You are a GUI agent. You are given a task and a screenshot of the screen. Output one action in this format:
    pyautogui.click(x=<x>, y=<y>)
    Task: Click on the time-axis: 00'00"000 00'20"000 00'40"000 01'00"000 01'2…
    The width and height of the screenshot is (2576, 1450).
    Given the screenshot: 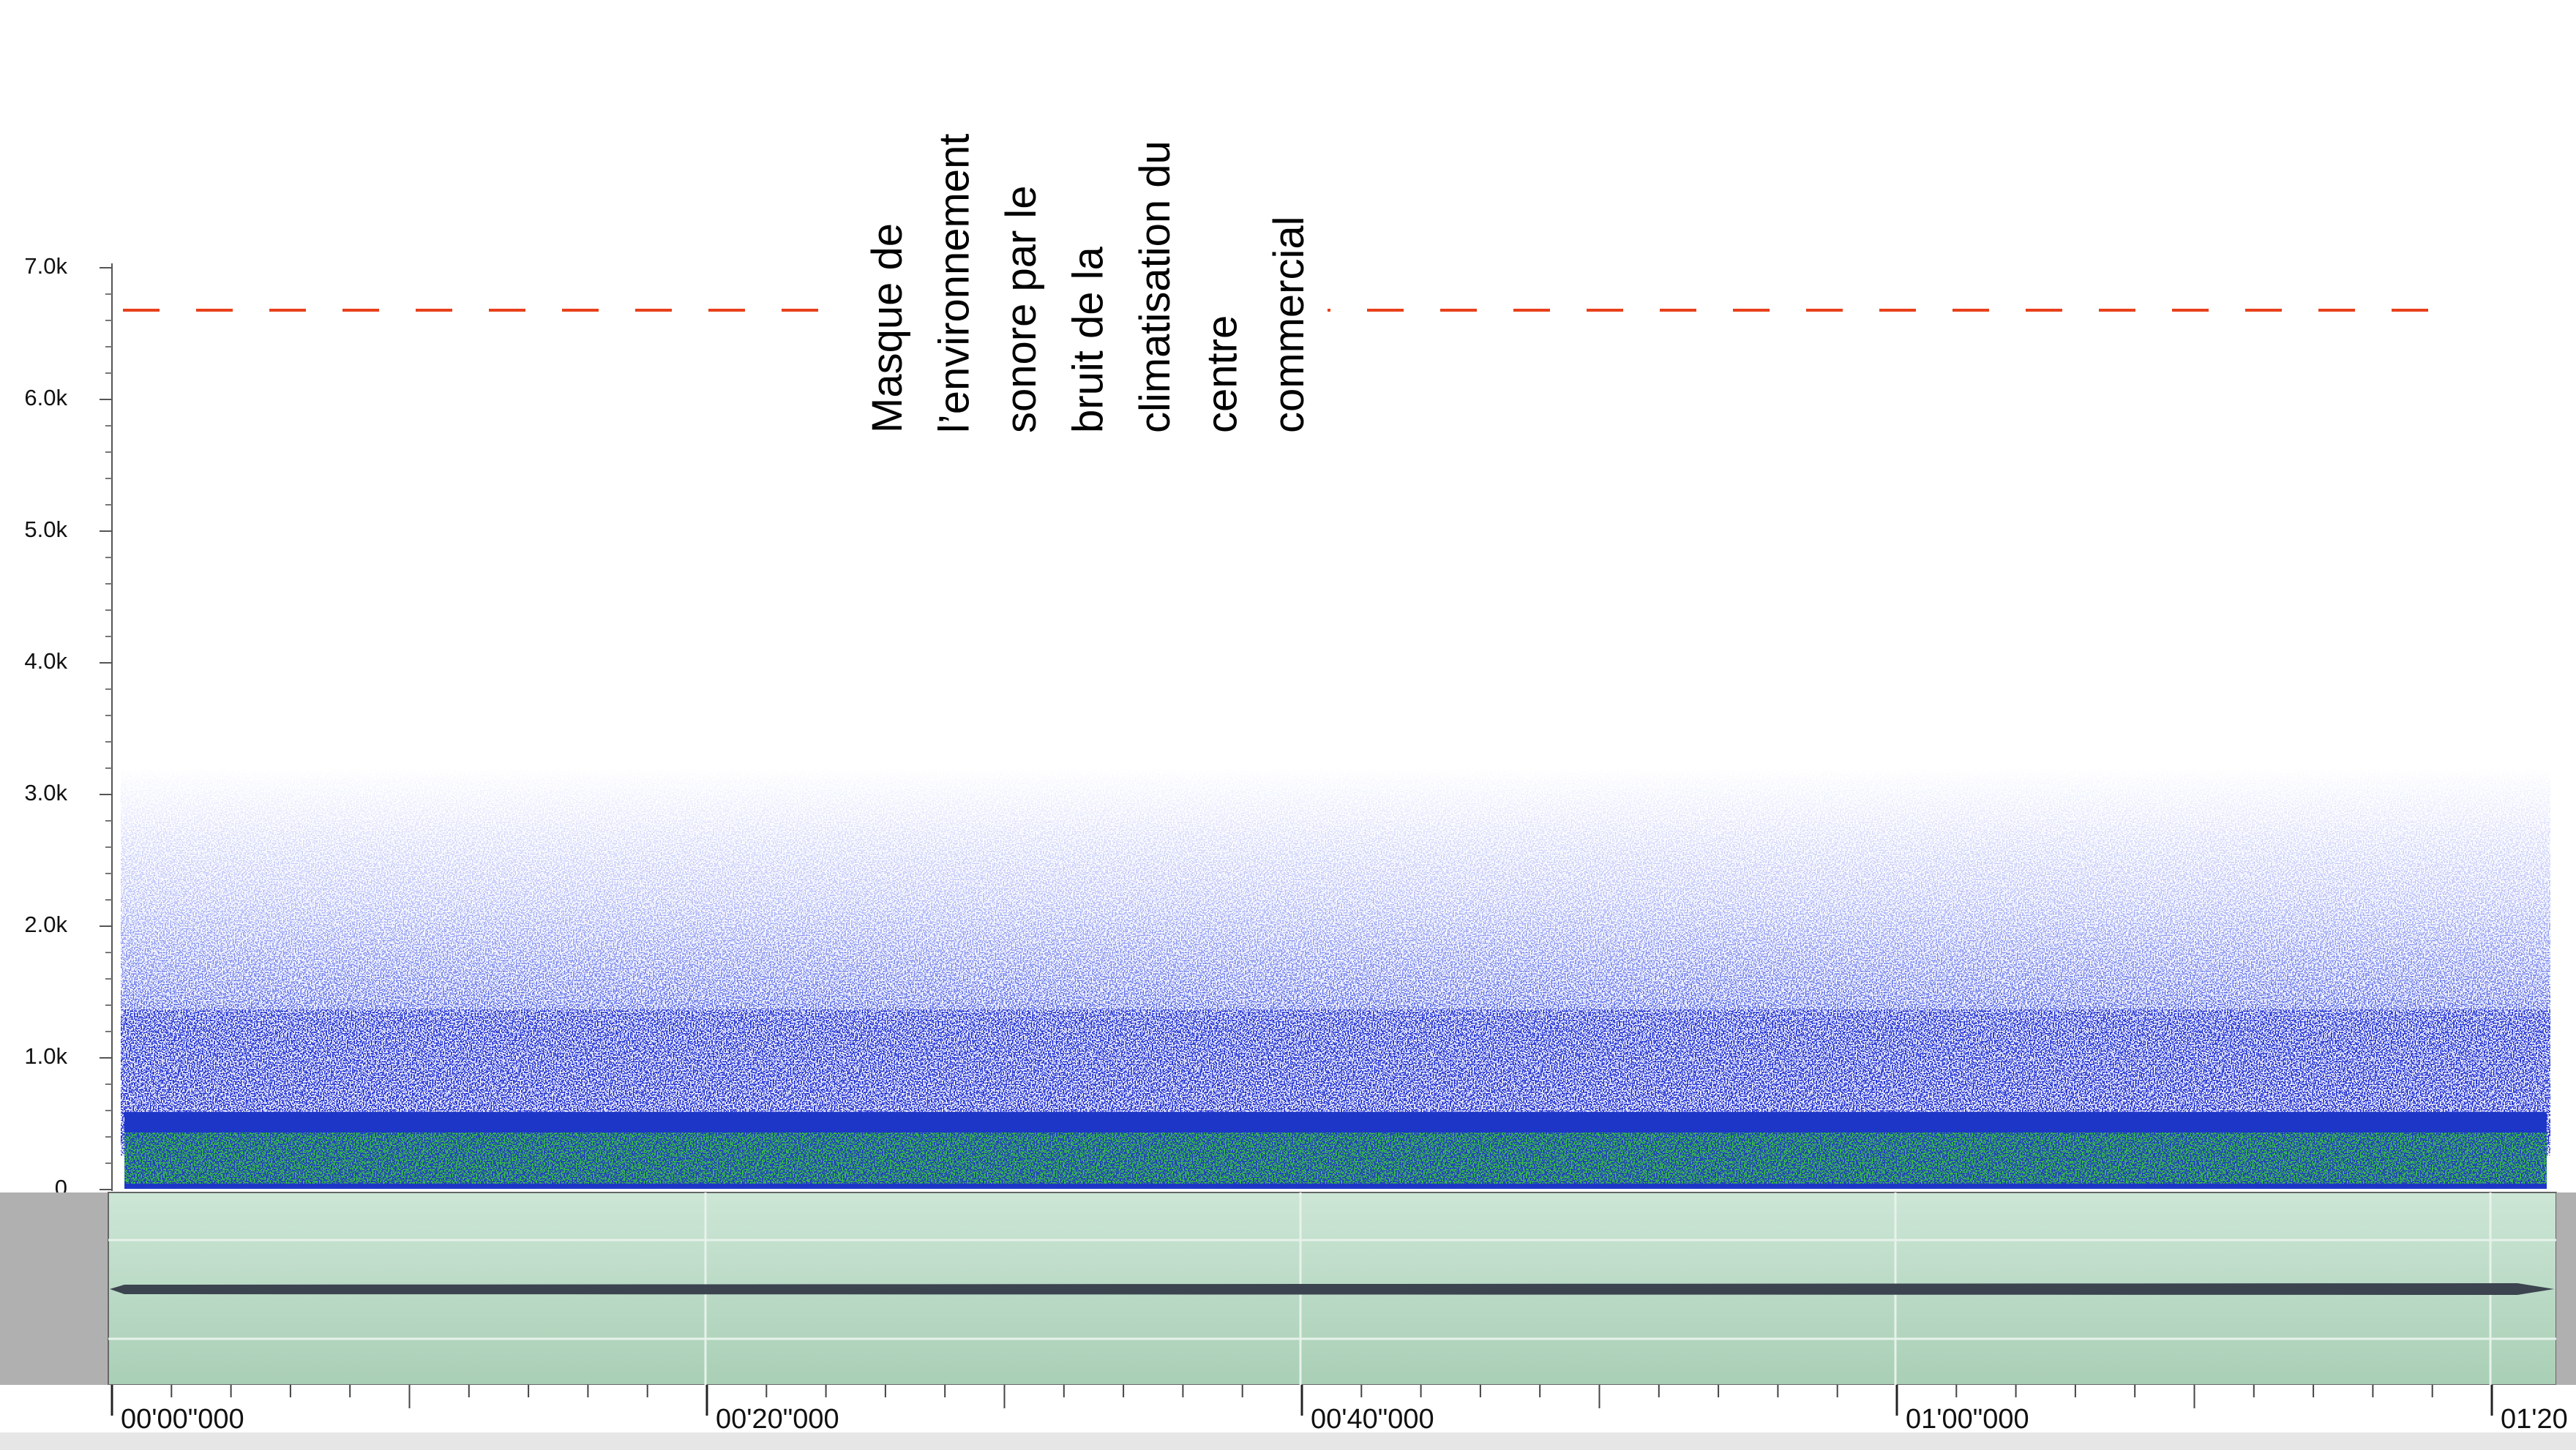 What is the action you would take?
    pyautogui.click(x=1339, y=1410)
    